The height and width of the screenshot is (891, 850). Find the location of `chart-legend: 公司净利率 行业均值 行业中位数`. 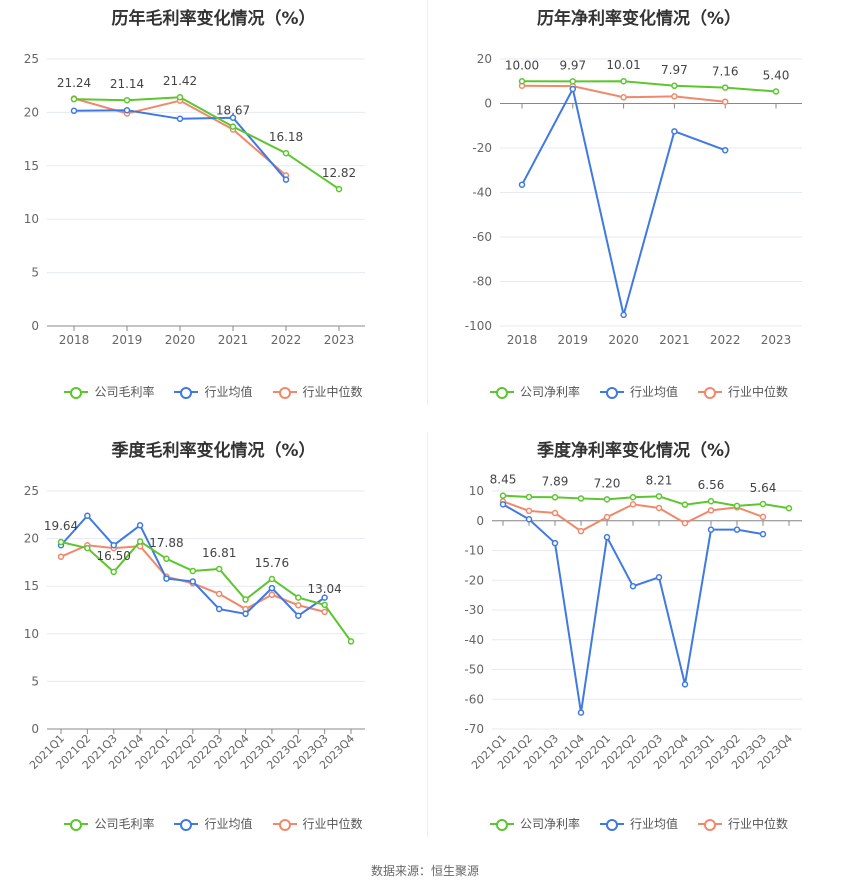

chart-legend: 公司净利率 行业均值 行业中位数 is located at coordinates (639, 823).